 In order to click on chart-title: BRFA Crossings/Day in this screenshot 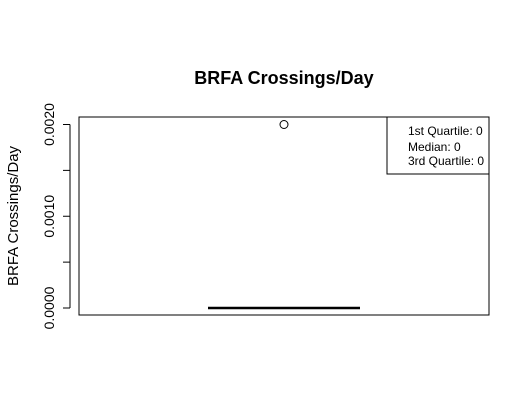, I will do `click(283, 78)`.